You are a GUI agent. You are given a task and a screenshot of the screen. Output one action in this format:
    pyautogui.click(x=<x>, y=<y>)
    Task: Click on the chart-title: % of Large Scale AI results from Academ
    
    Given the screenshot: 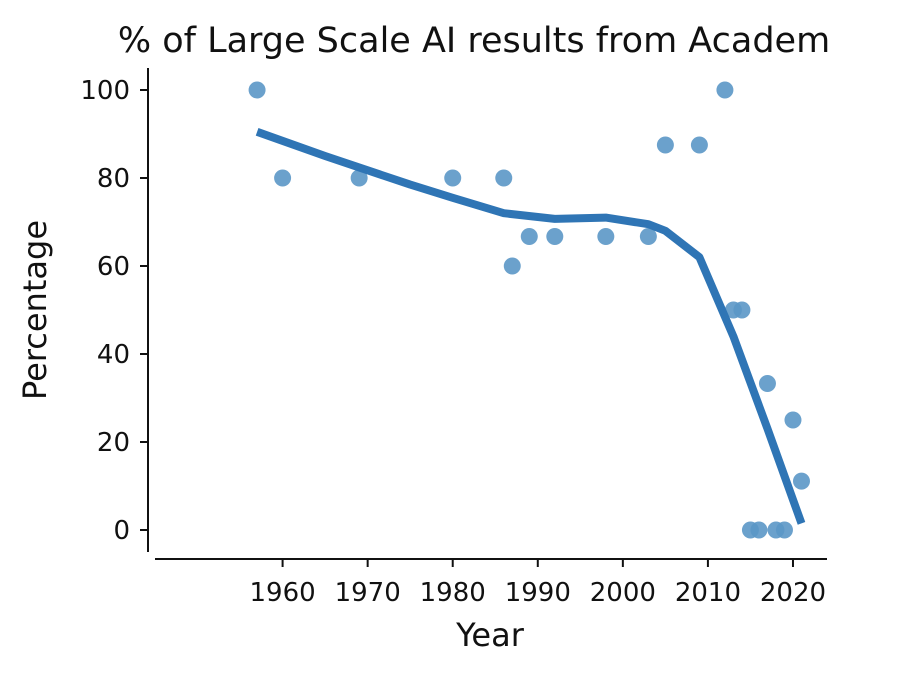 What is the action you would take?
    pyautogui.click(x=474, y=41)
    